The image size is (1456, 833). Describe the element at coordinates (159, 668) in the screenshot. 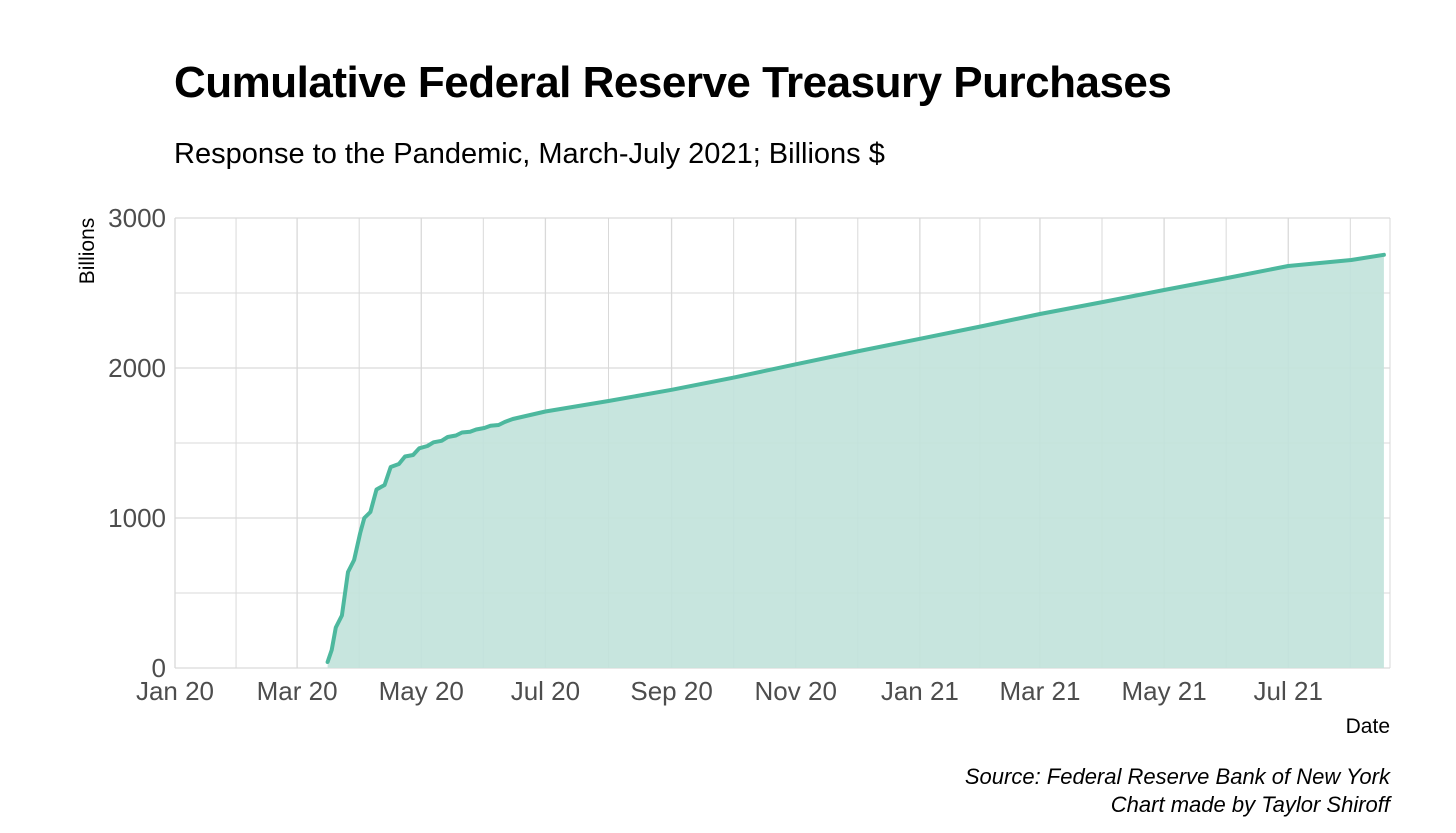

I see `y-tick-label: 0` at that location.